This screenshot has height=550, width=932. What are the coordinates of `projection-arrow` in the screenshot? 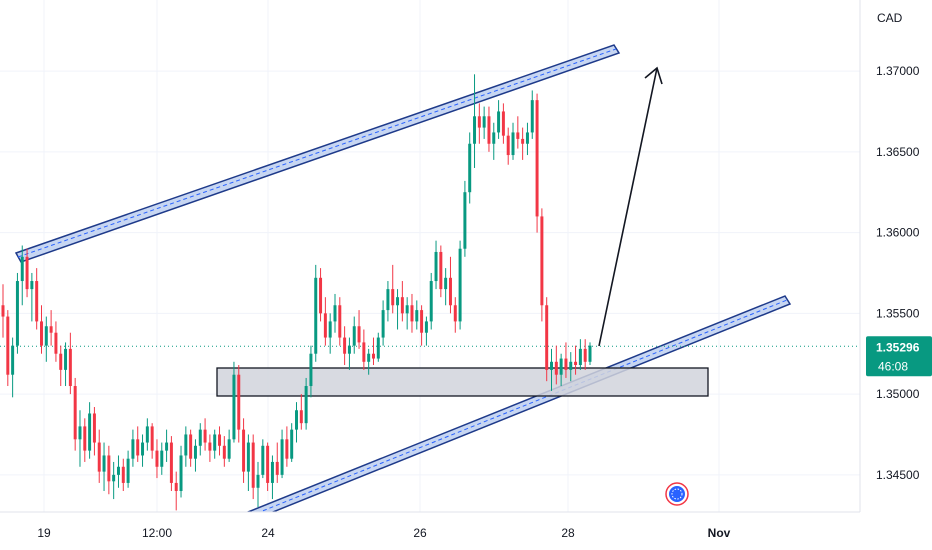 It's located at (630, 206).